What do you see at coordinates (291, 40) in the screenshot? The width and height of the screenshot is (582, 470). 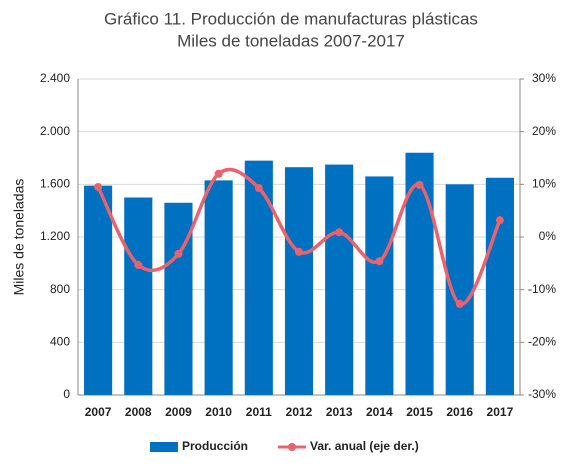 I see `chart-subtitle: Miles de toneladas 2007-2017` at bounding box center [291, 40].